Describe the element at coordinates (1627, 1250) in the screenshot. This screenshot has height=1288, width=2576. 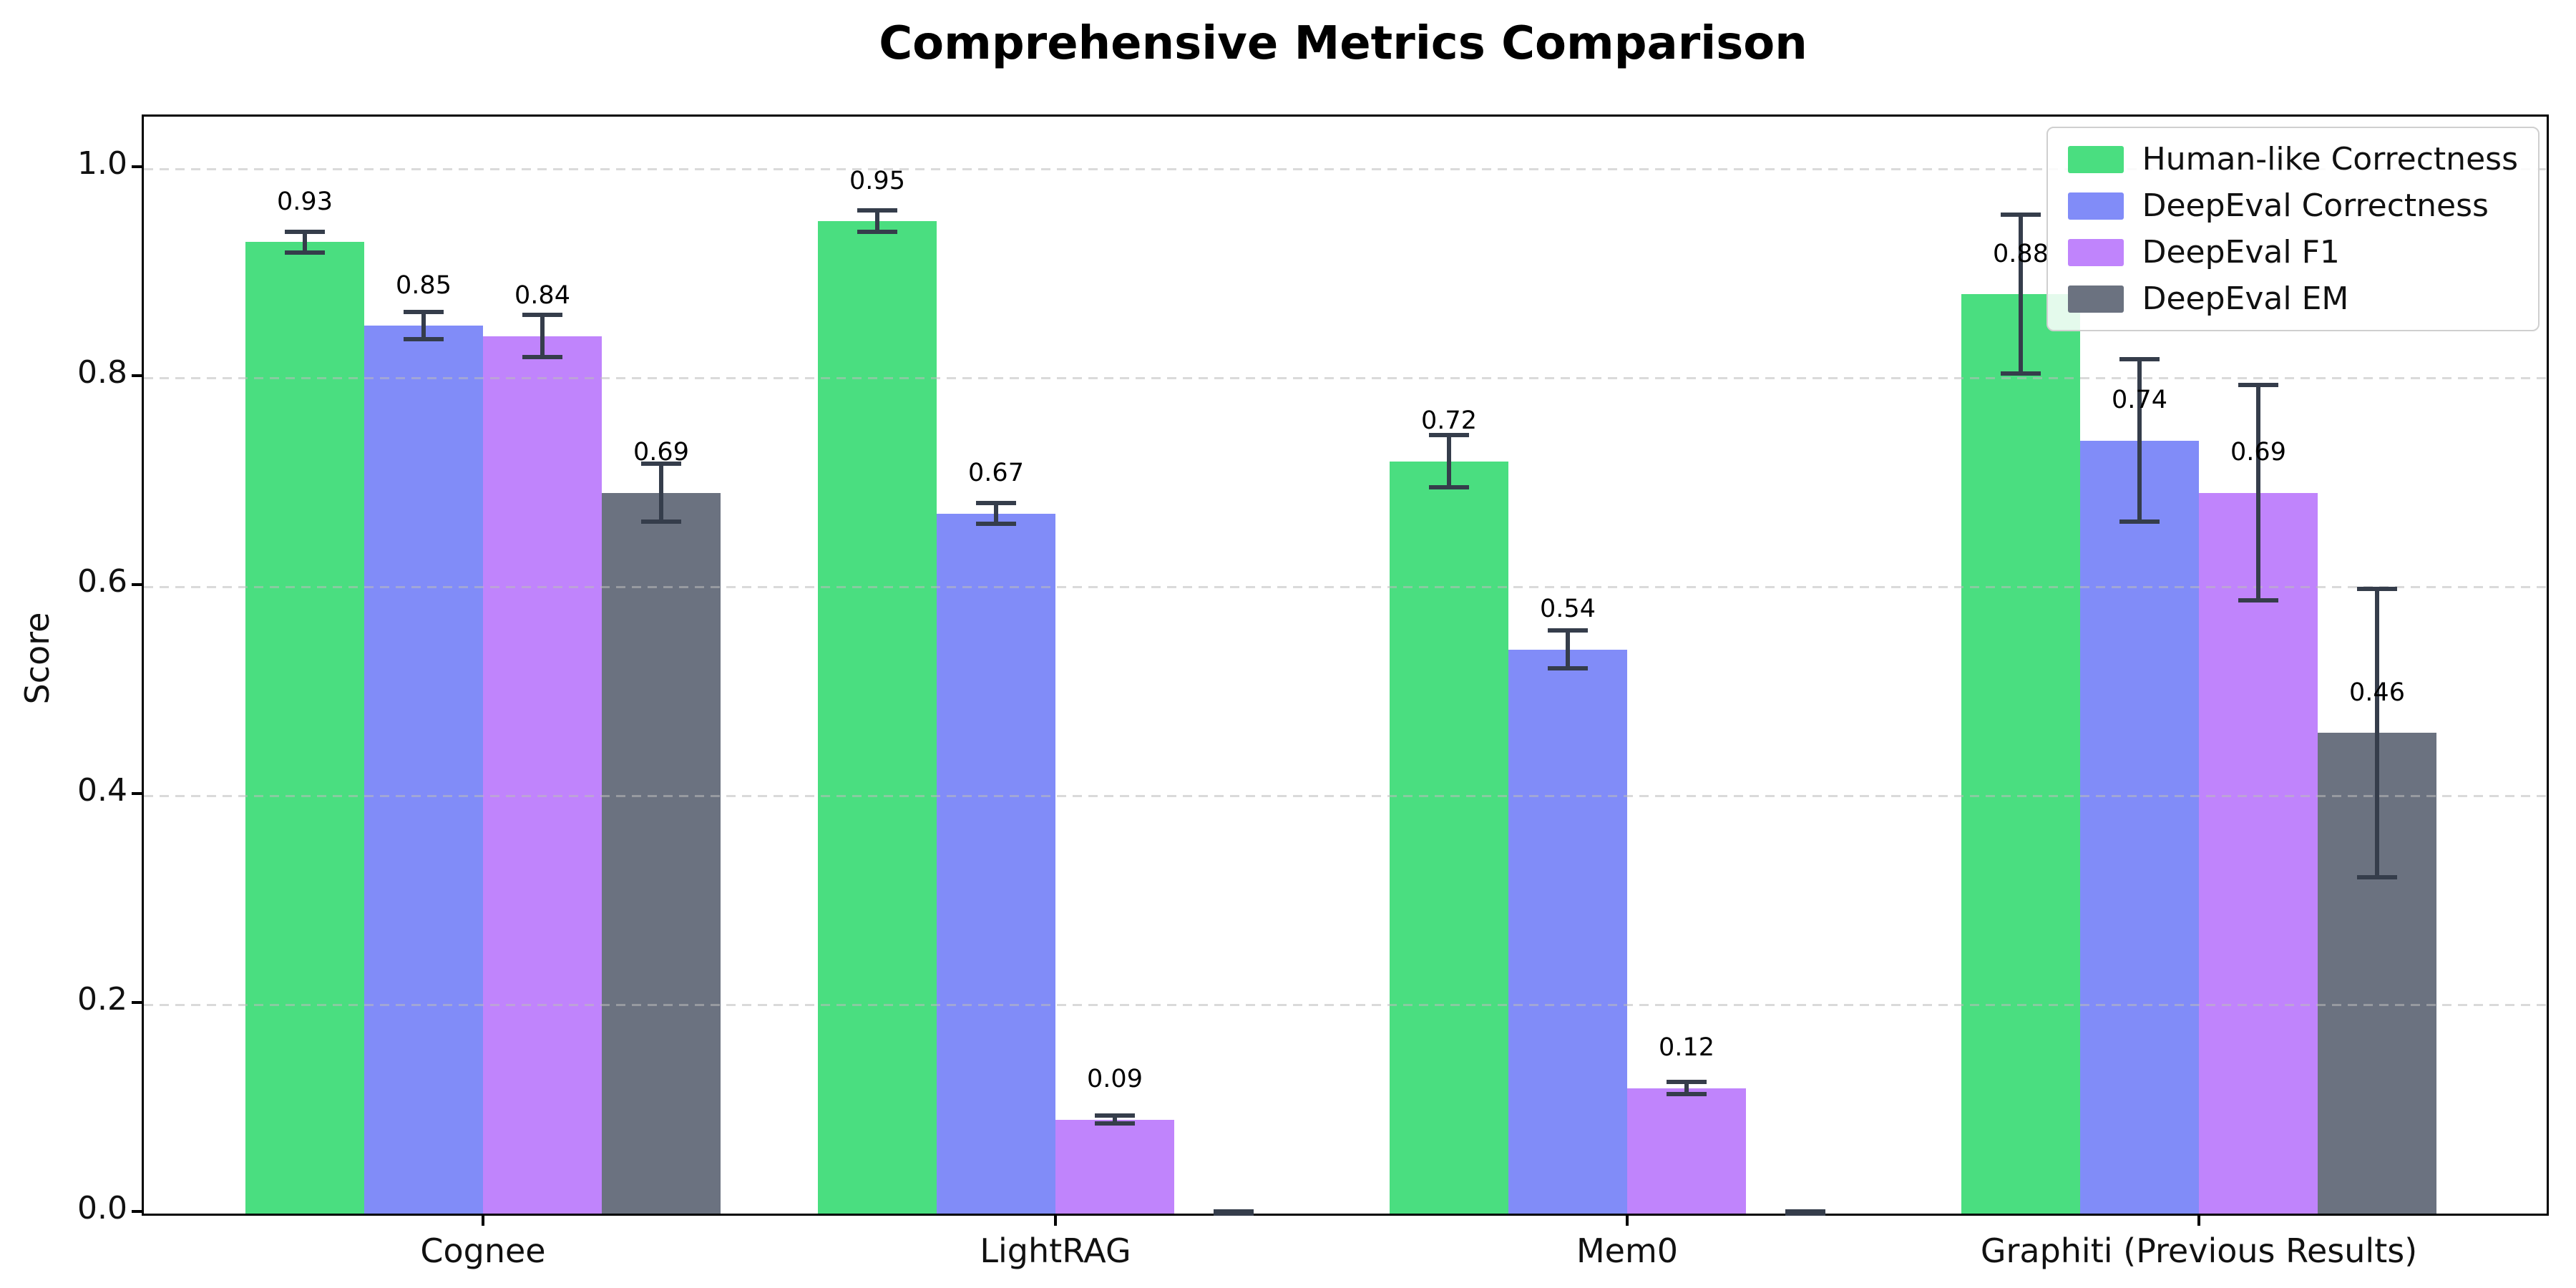
I see `x-tick-label: Mem0` at that location.